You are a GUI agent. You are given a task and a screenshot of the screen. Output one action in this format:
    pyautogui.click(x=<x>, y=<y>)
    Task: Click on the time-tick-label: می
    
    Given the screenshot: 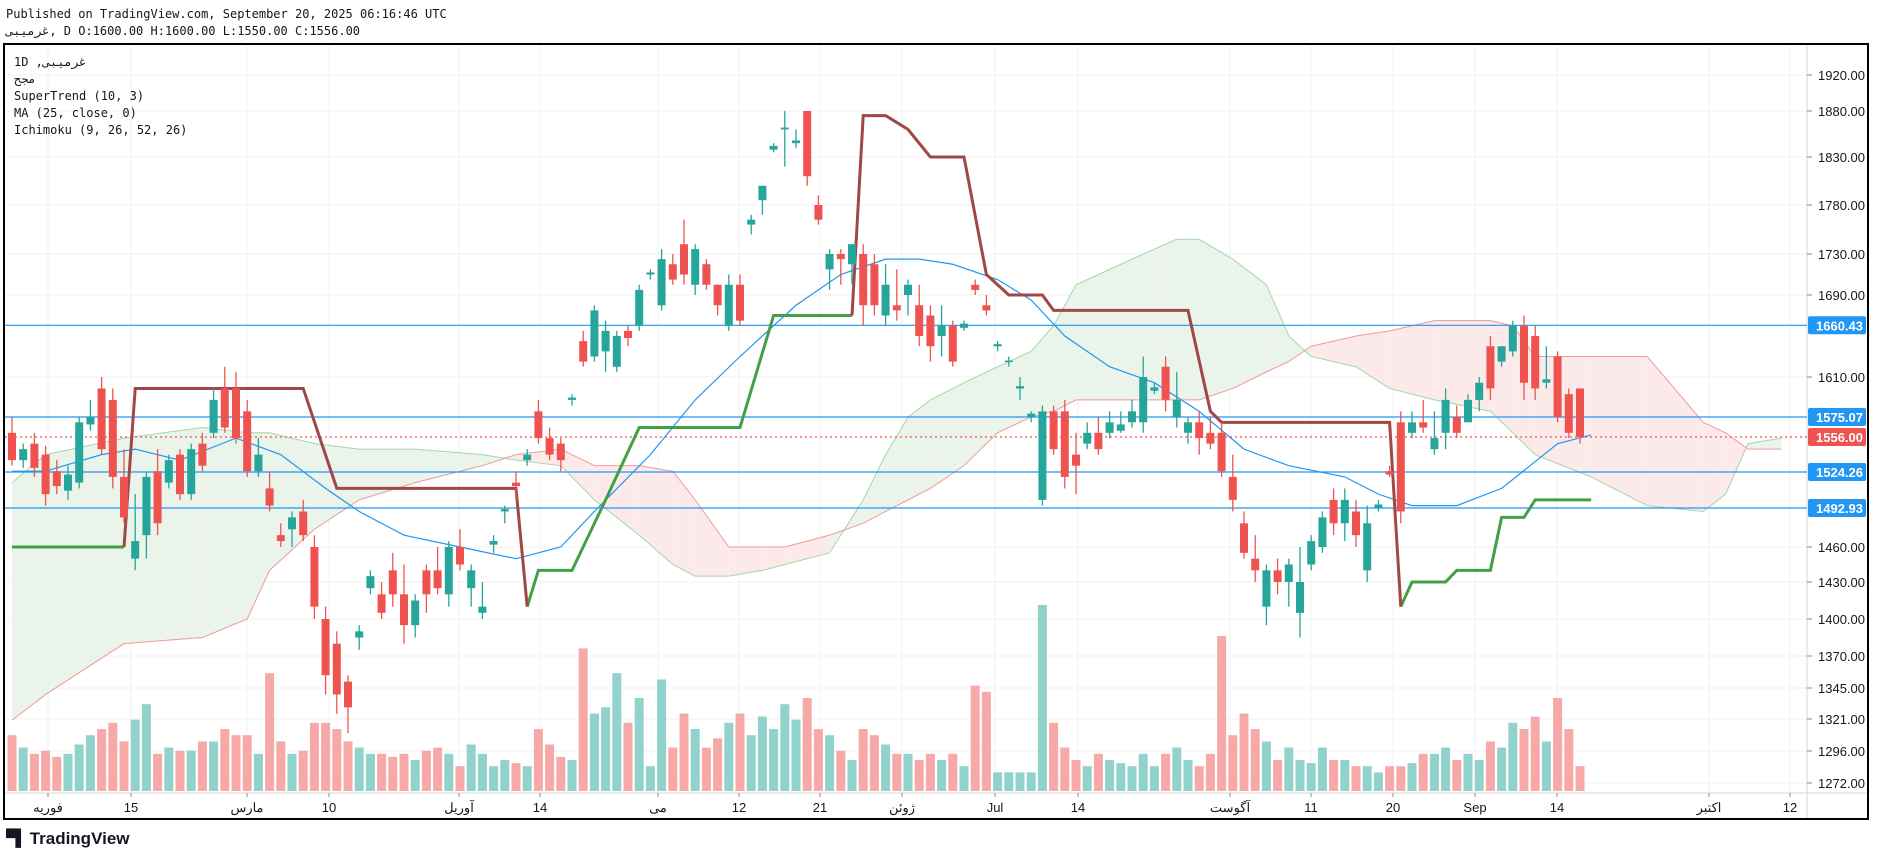 What is the action you would take?
    pyautogui.click(x=658, y=807)
    